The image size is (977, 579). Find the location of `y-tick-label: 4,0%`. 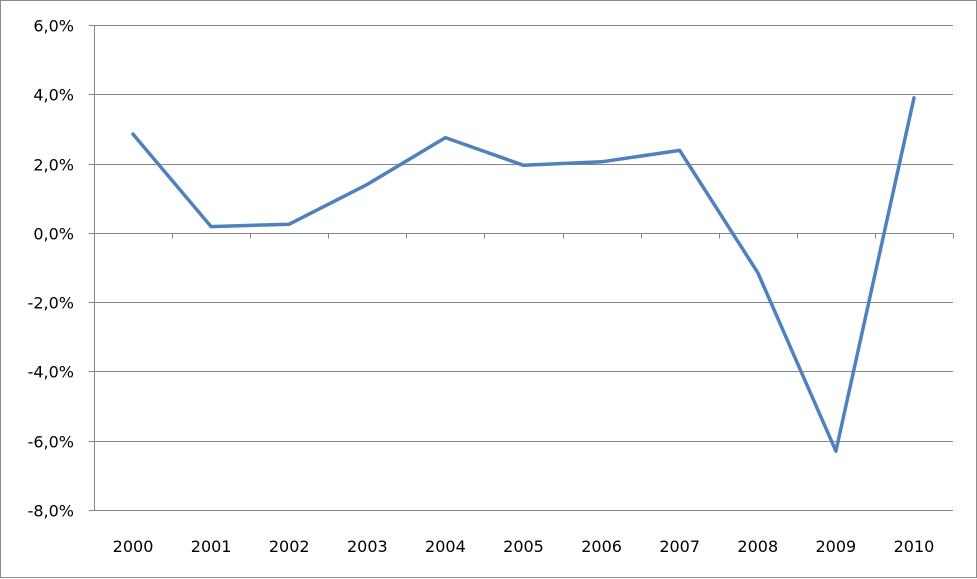

y-tick-label: 4,0% is located at coordinates (53, 95).